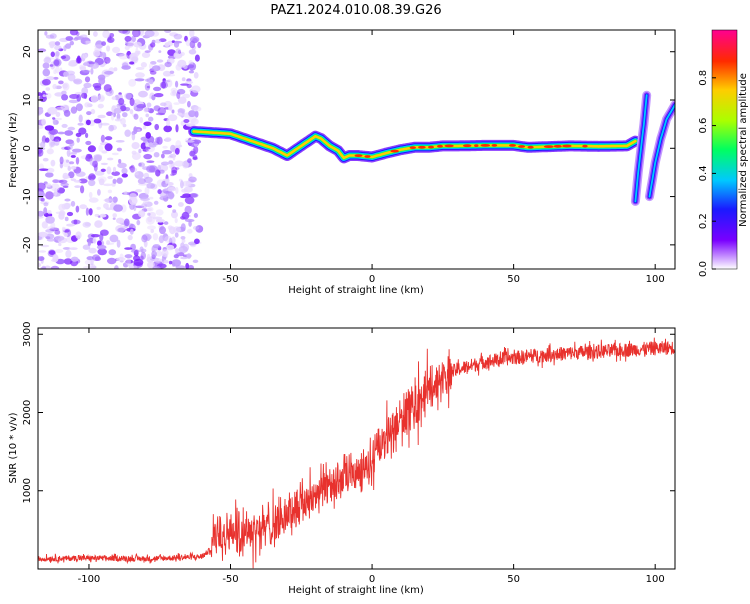 The image size is (750, 604). I want to click on spectrogram-ytick-label: -20, so click(27, 245).